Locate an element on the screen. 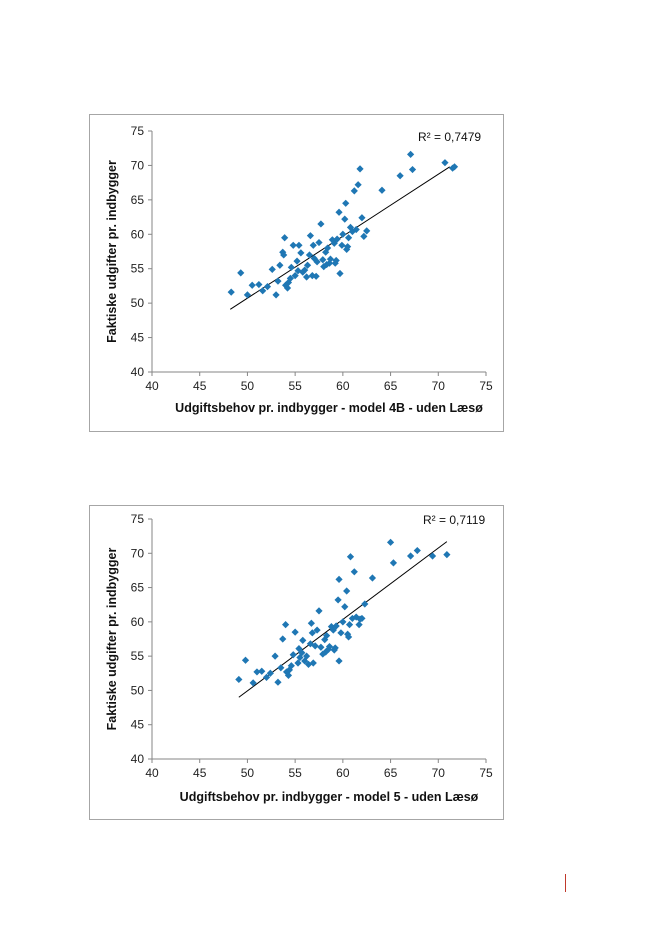  y-axis-label: Faktiske udgifter pr. indbygger is located at coordinates (112, 639).